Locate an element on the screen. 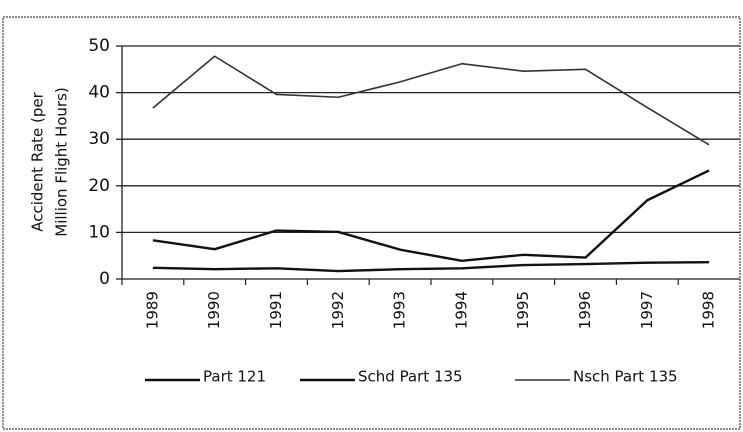 The image size is (743, 432). x-tick-label: 1998 is located at coordinates (709, 310).